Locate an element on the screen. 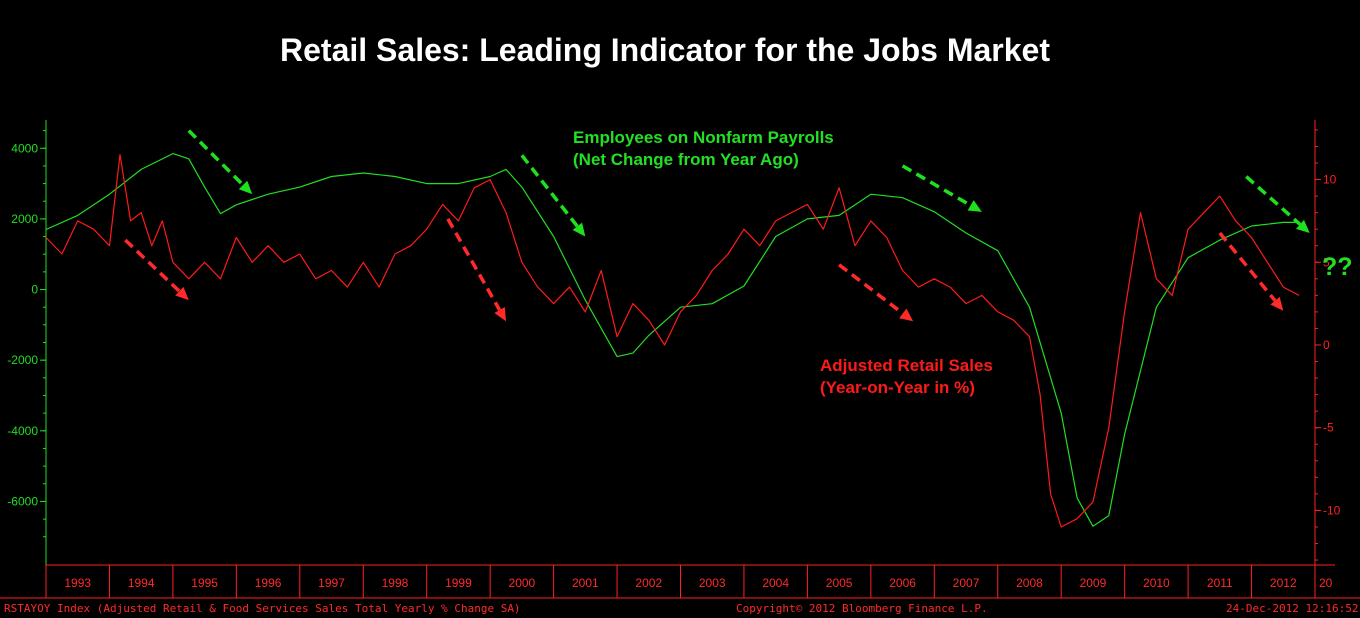  left-tick-label: 0 is located at coordinates (34, 290).